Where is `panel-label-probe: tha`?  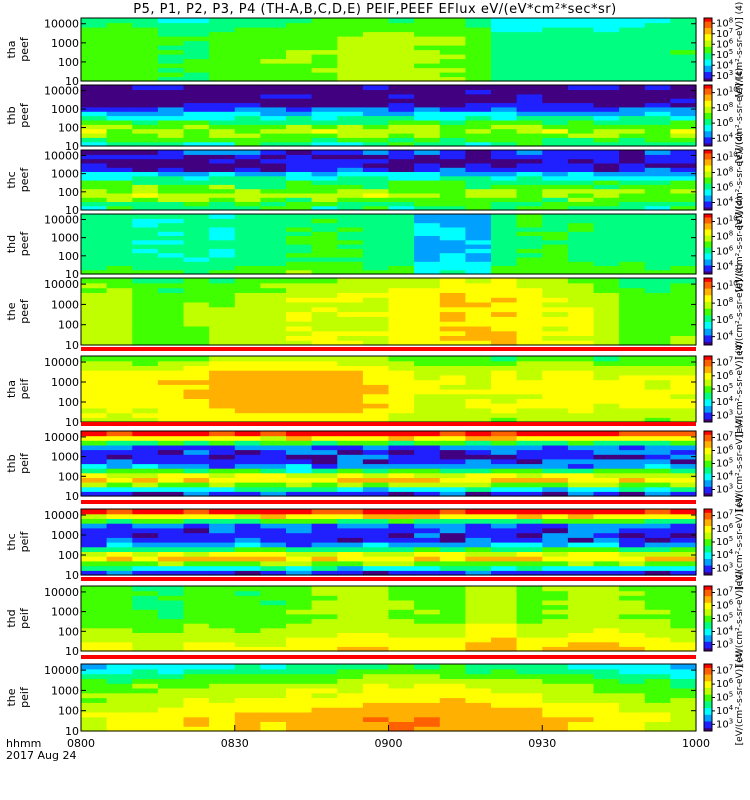
panel-label-probe: tha is located at coordinates (11, 389).